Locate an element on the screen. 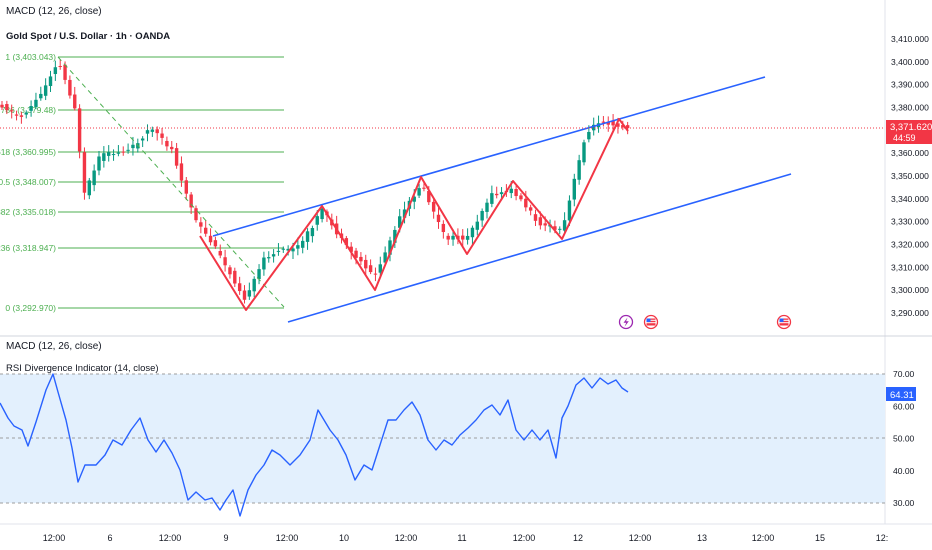 This screenshot has width=932, height=550. rsi-tick-label: 40.00 is located at coordinates (904, 471).